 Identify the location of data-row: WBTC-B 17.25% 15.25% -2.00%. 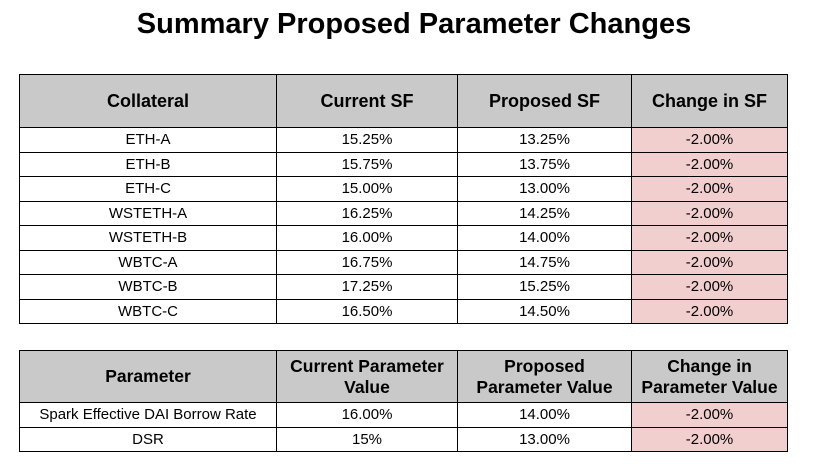
(403, 287).